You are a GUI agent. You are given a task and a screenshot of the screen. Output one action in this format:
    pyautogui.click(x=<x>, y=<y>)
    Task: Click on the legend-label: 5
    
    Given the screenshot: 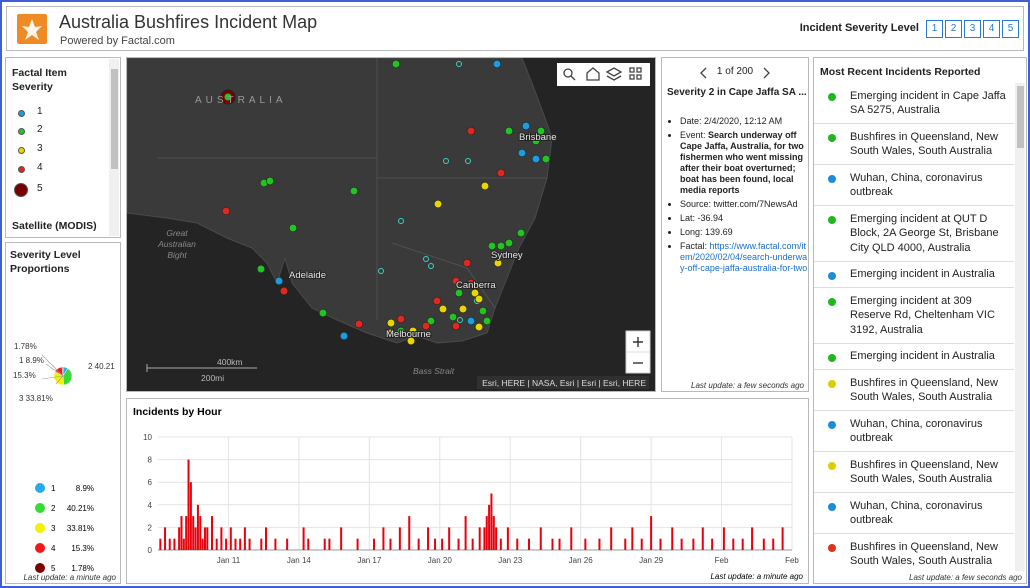 What is the action you would take?
    pyautogui.click(x=53, y=568)
    